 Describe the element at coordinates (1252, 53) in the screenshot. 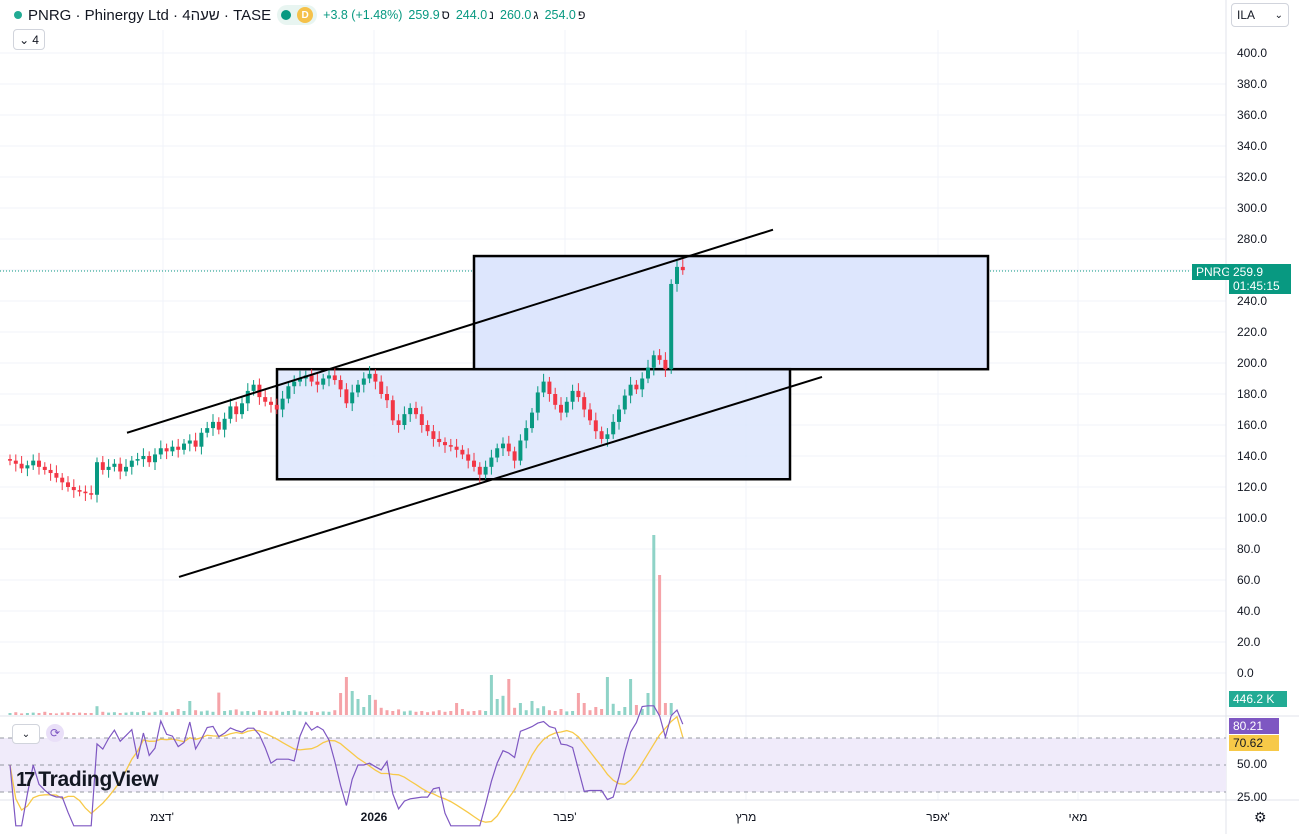

I see `price-tick-label: 400.0` at that location.